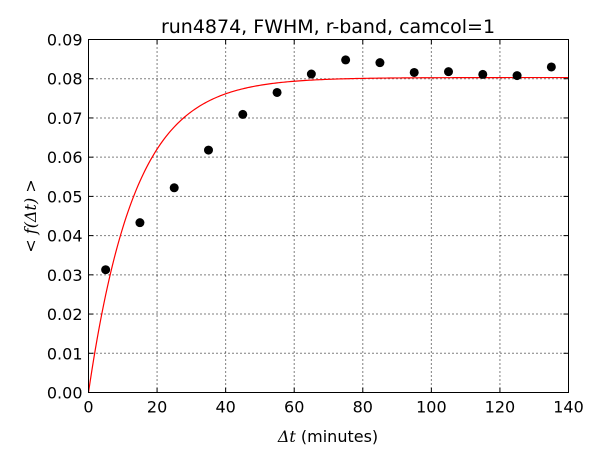 The image size is (600, 459). I want to click on x-tick-label: 0, so click(88, 407).